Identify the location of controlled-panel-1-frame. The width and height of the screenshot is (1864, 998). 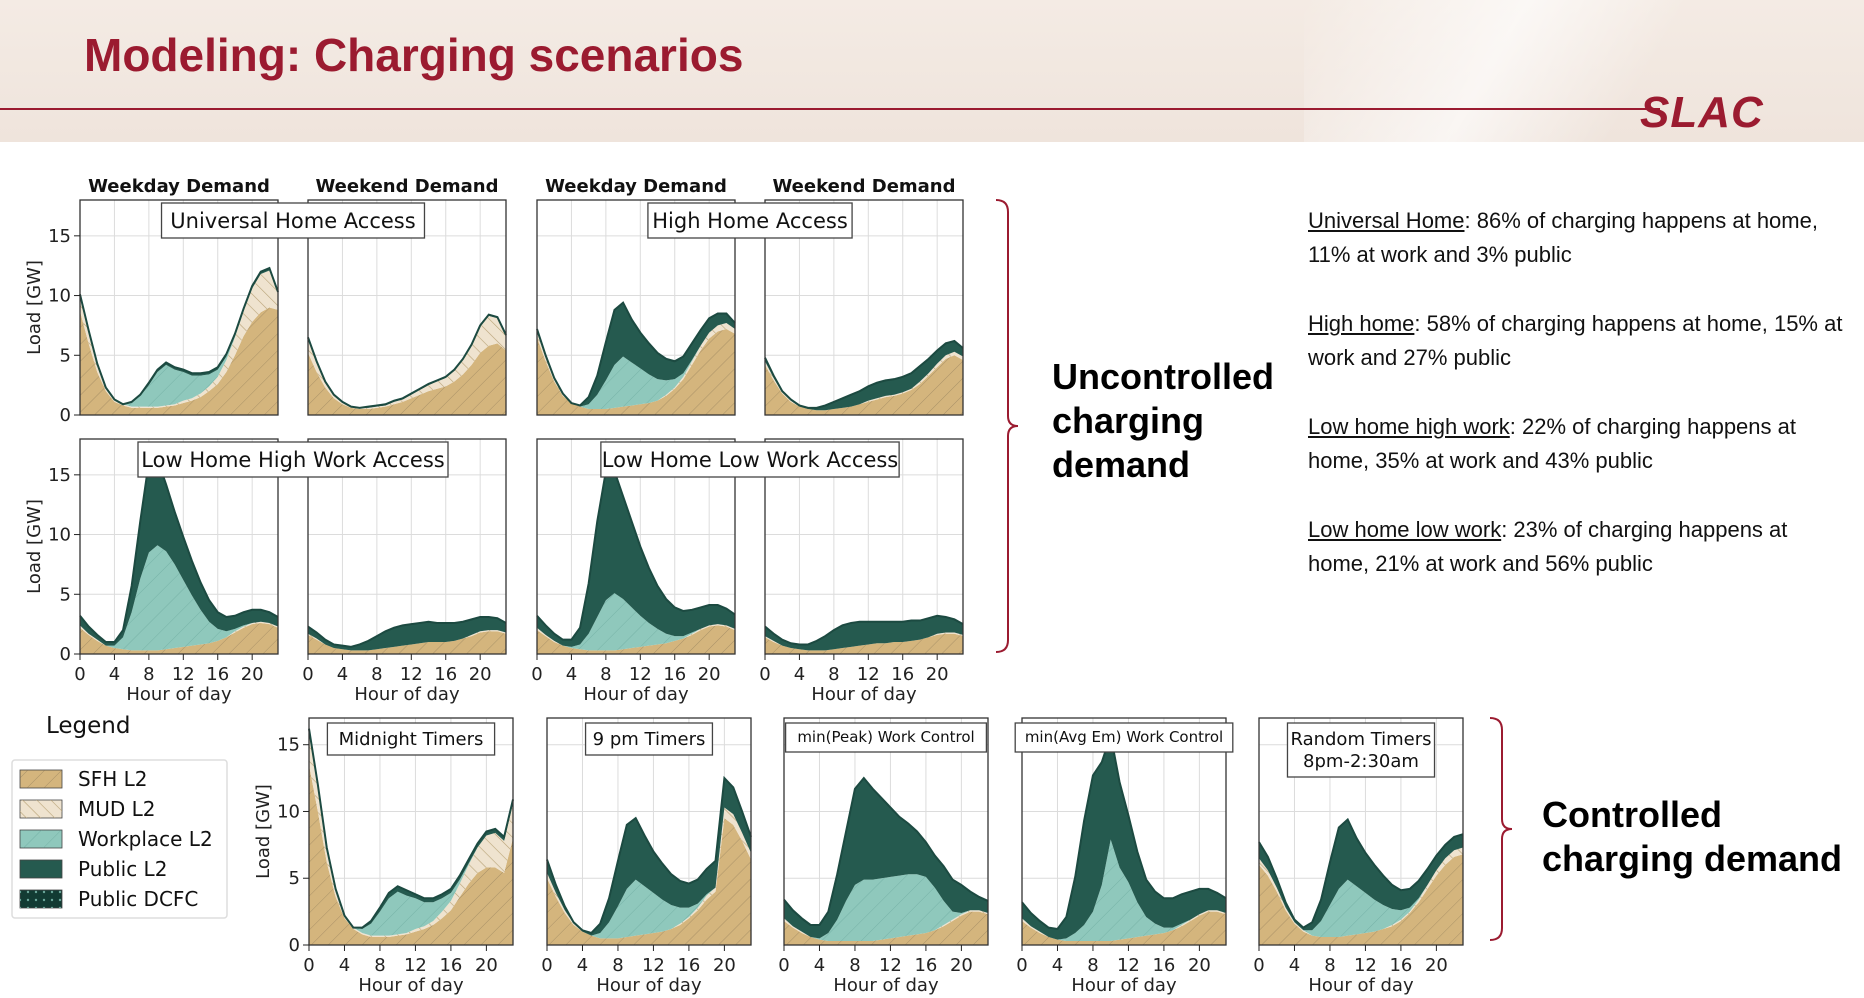
(649, 831).